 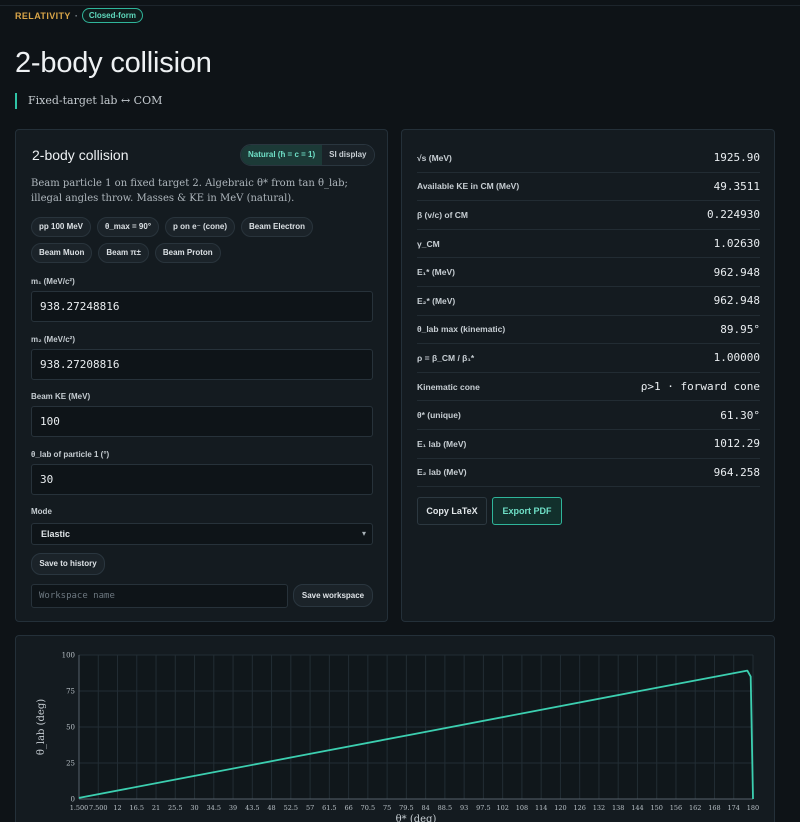 I want to click on workspace-name-input: Workspace name, so click(x=159, y=596).